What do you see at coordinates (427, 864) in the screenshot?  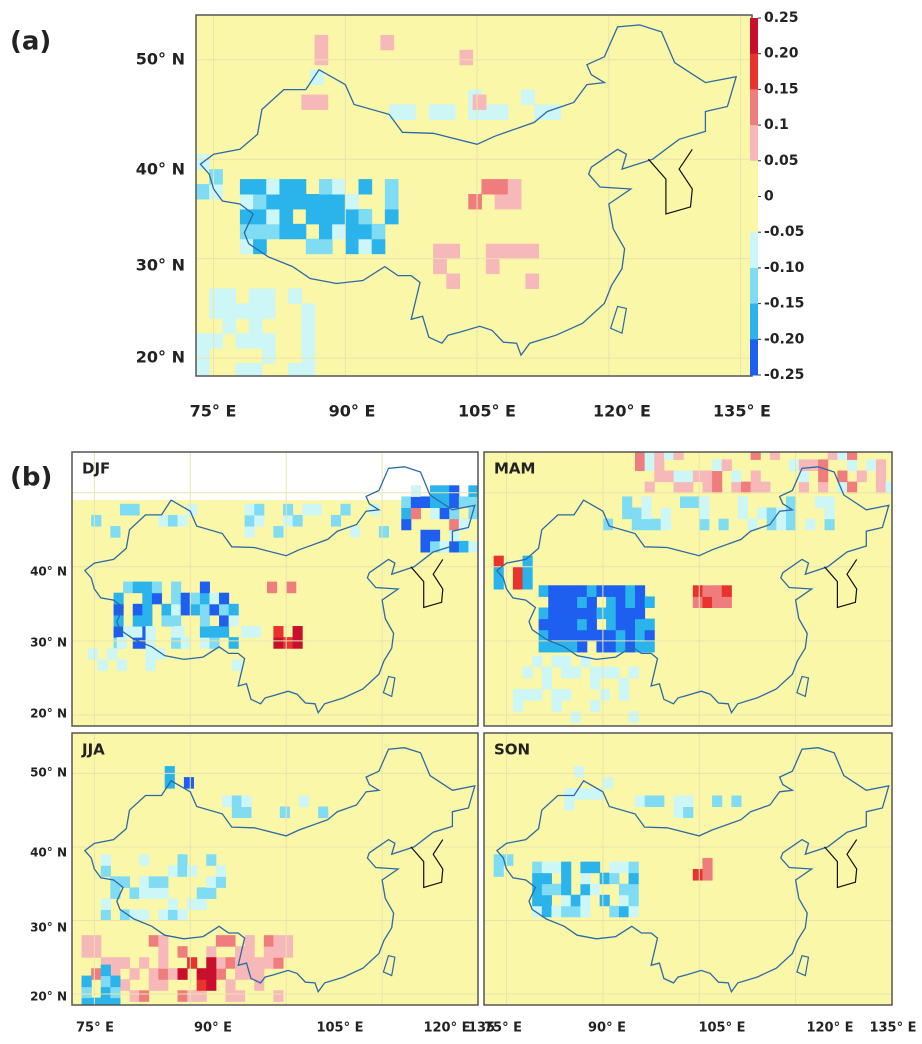 I see `coastline` at bounding box center [427, 864].